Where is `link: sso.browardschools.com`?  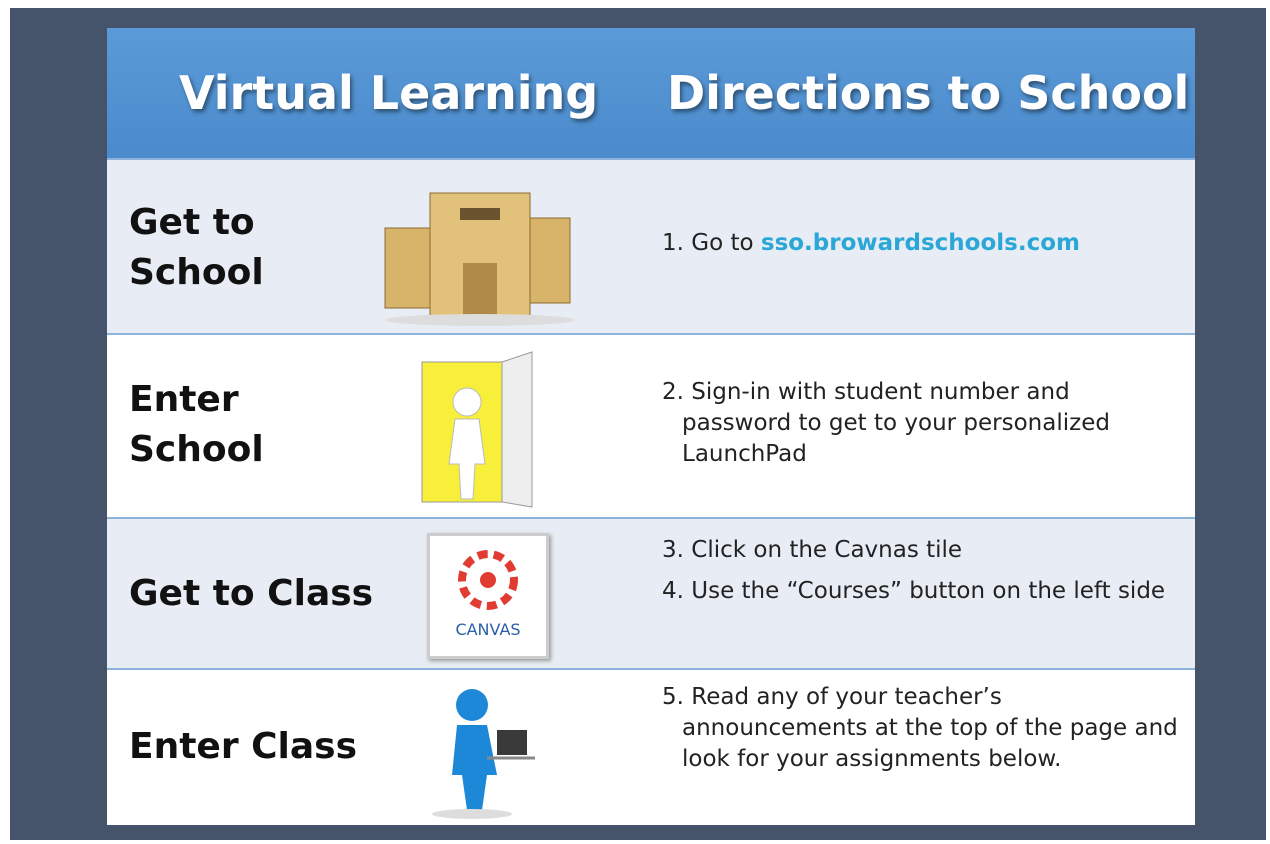
link: sso.browardschools.com is located at coordinates (920, 243).